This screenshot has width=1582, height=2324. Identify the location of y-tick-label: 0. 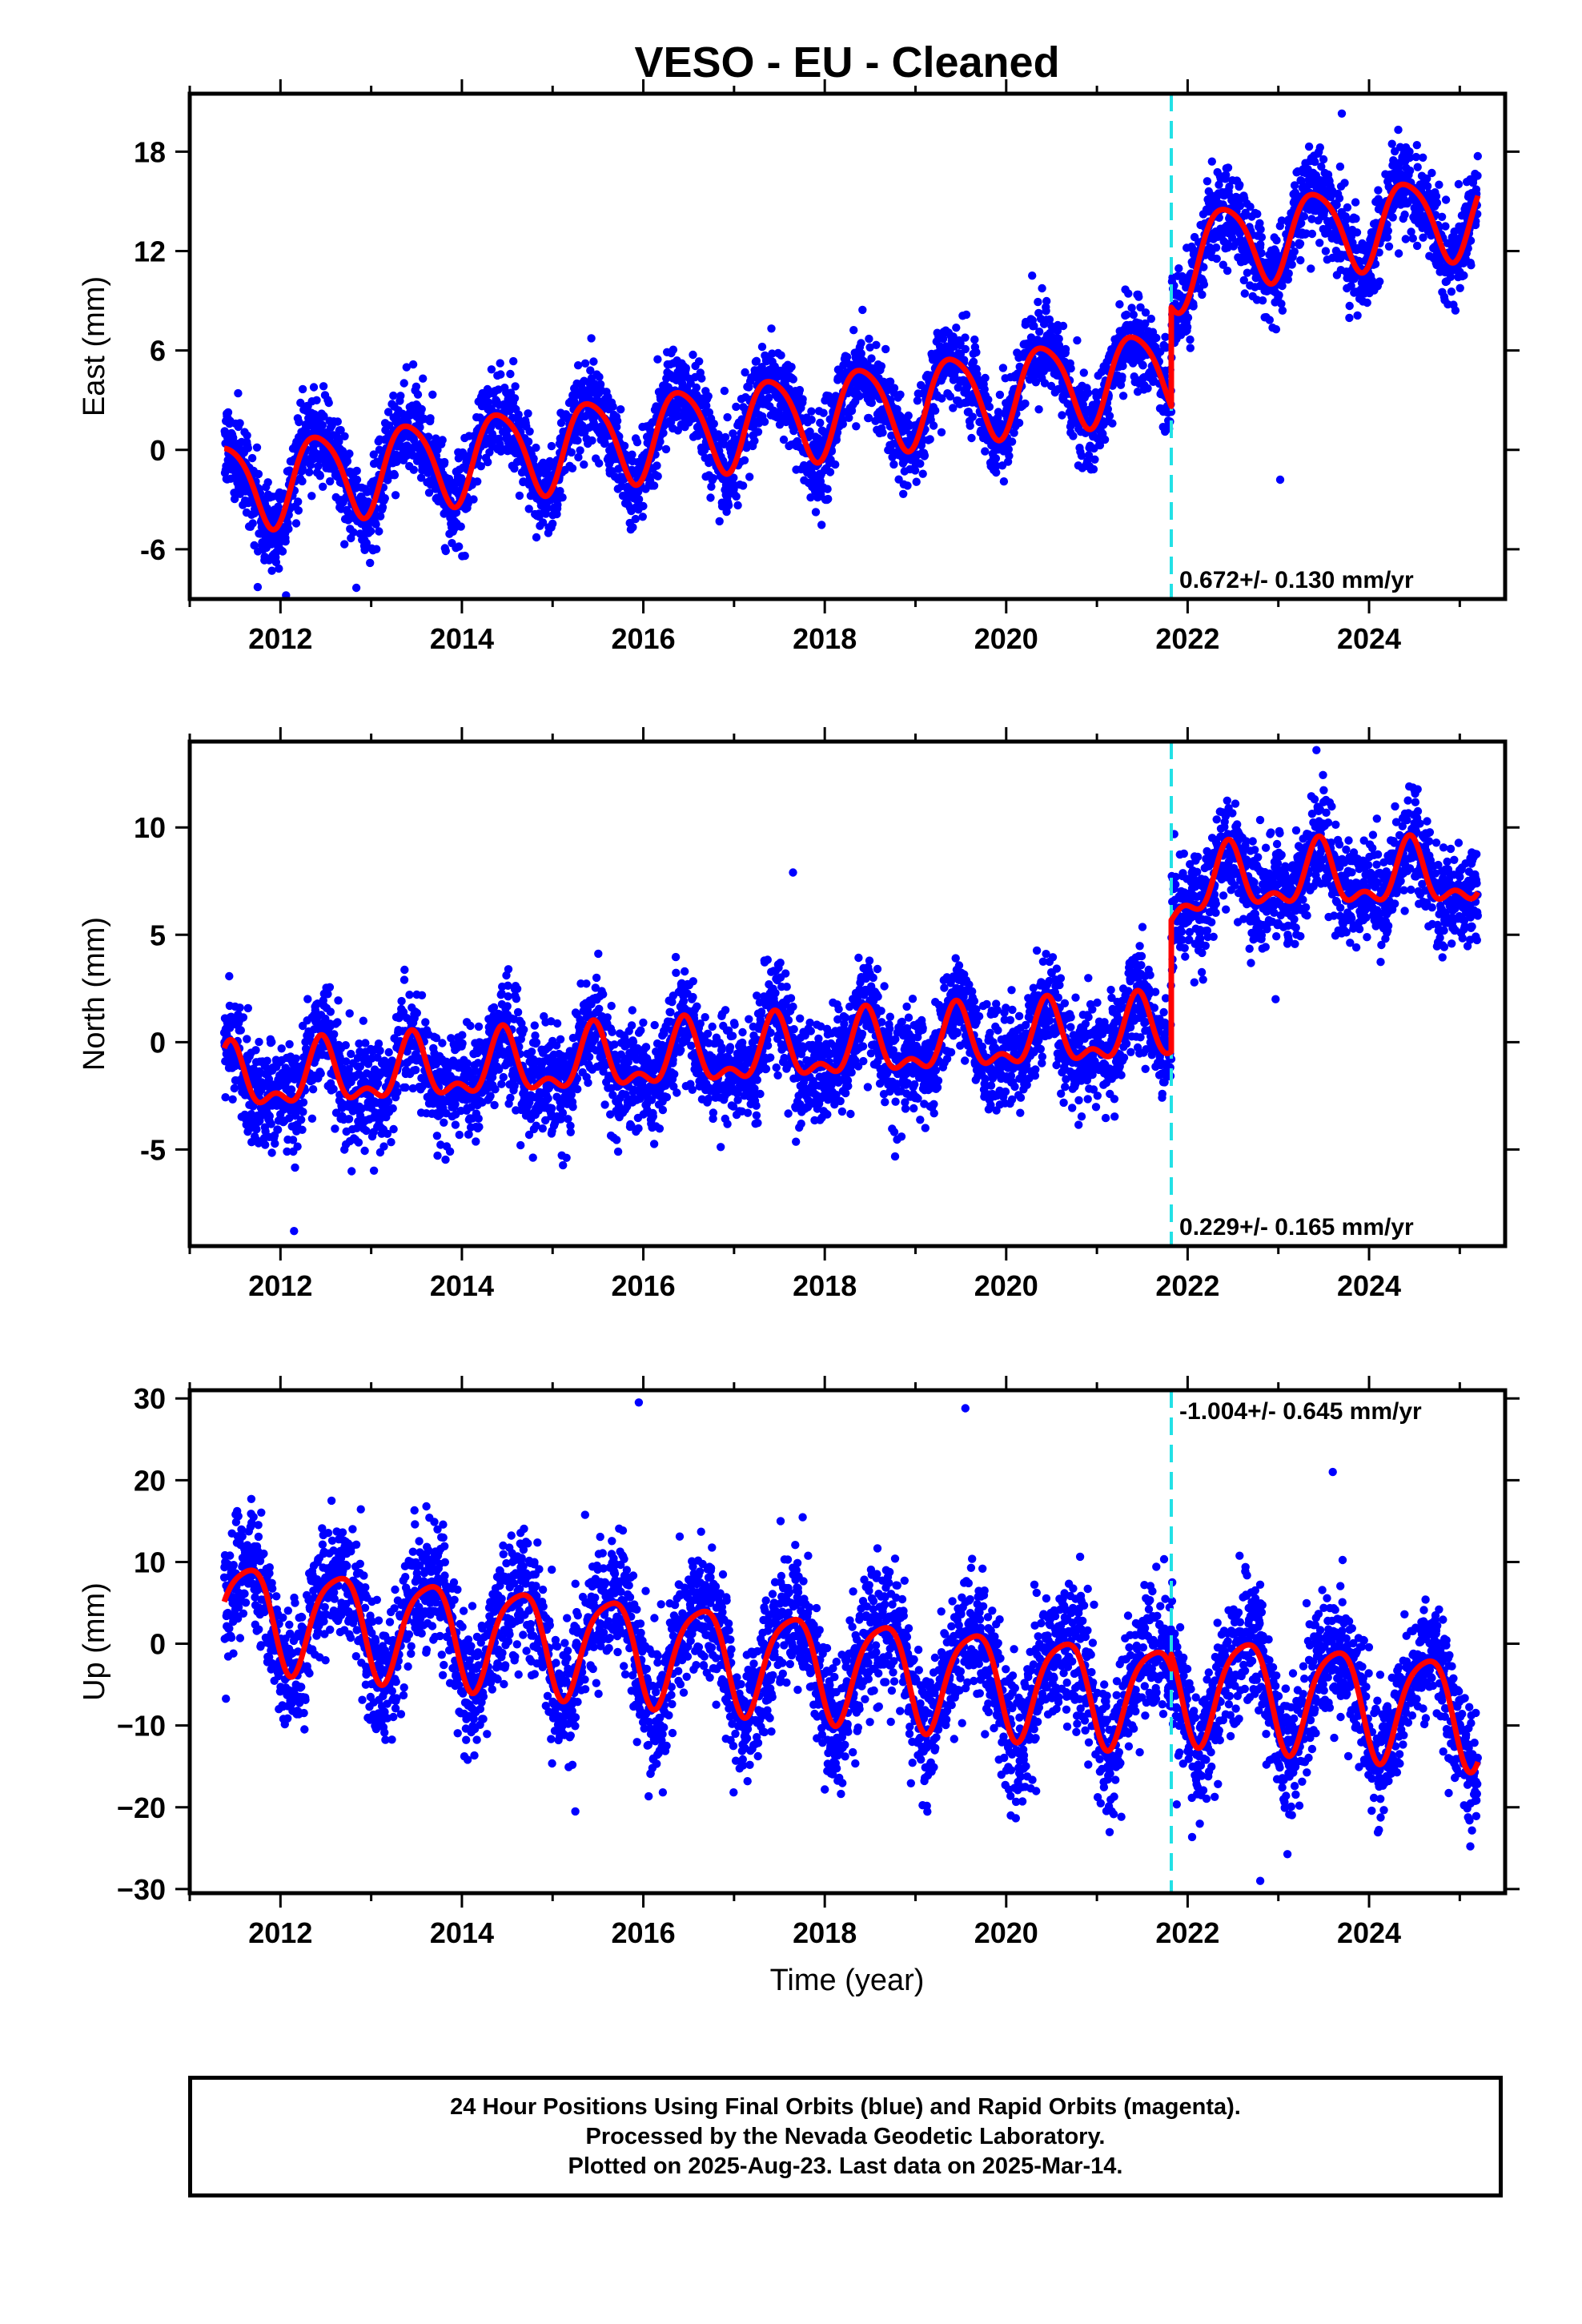
(158, 450).